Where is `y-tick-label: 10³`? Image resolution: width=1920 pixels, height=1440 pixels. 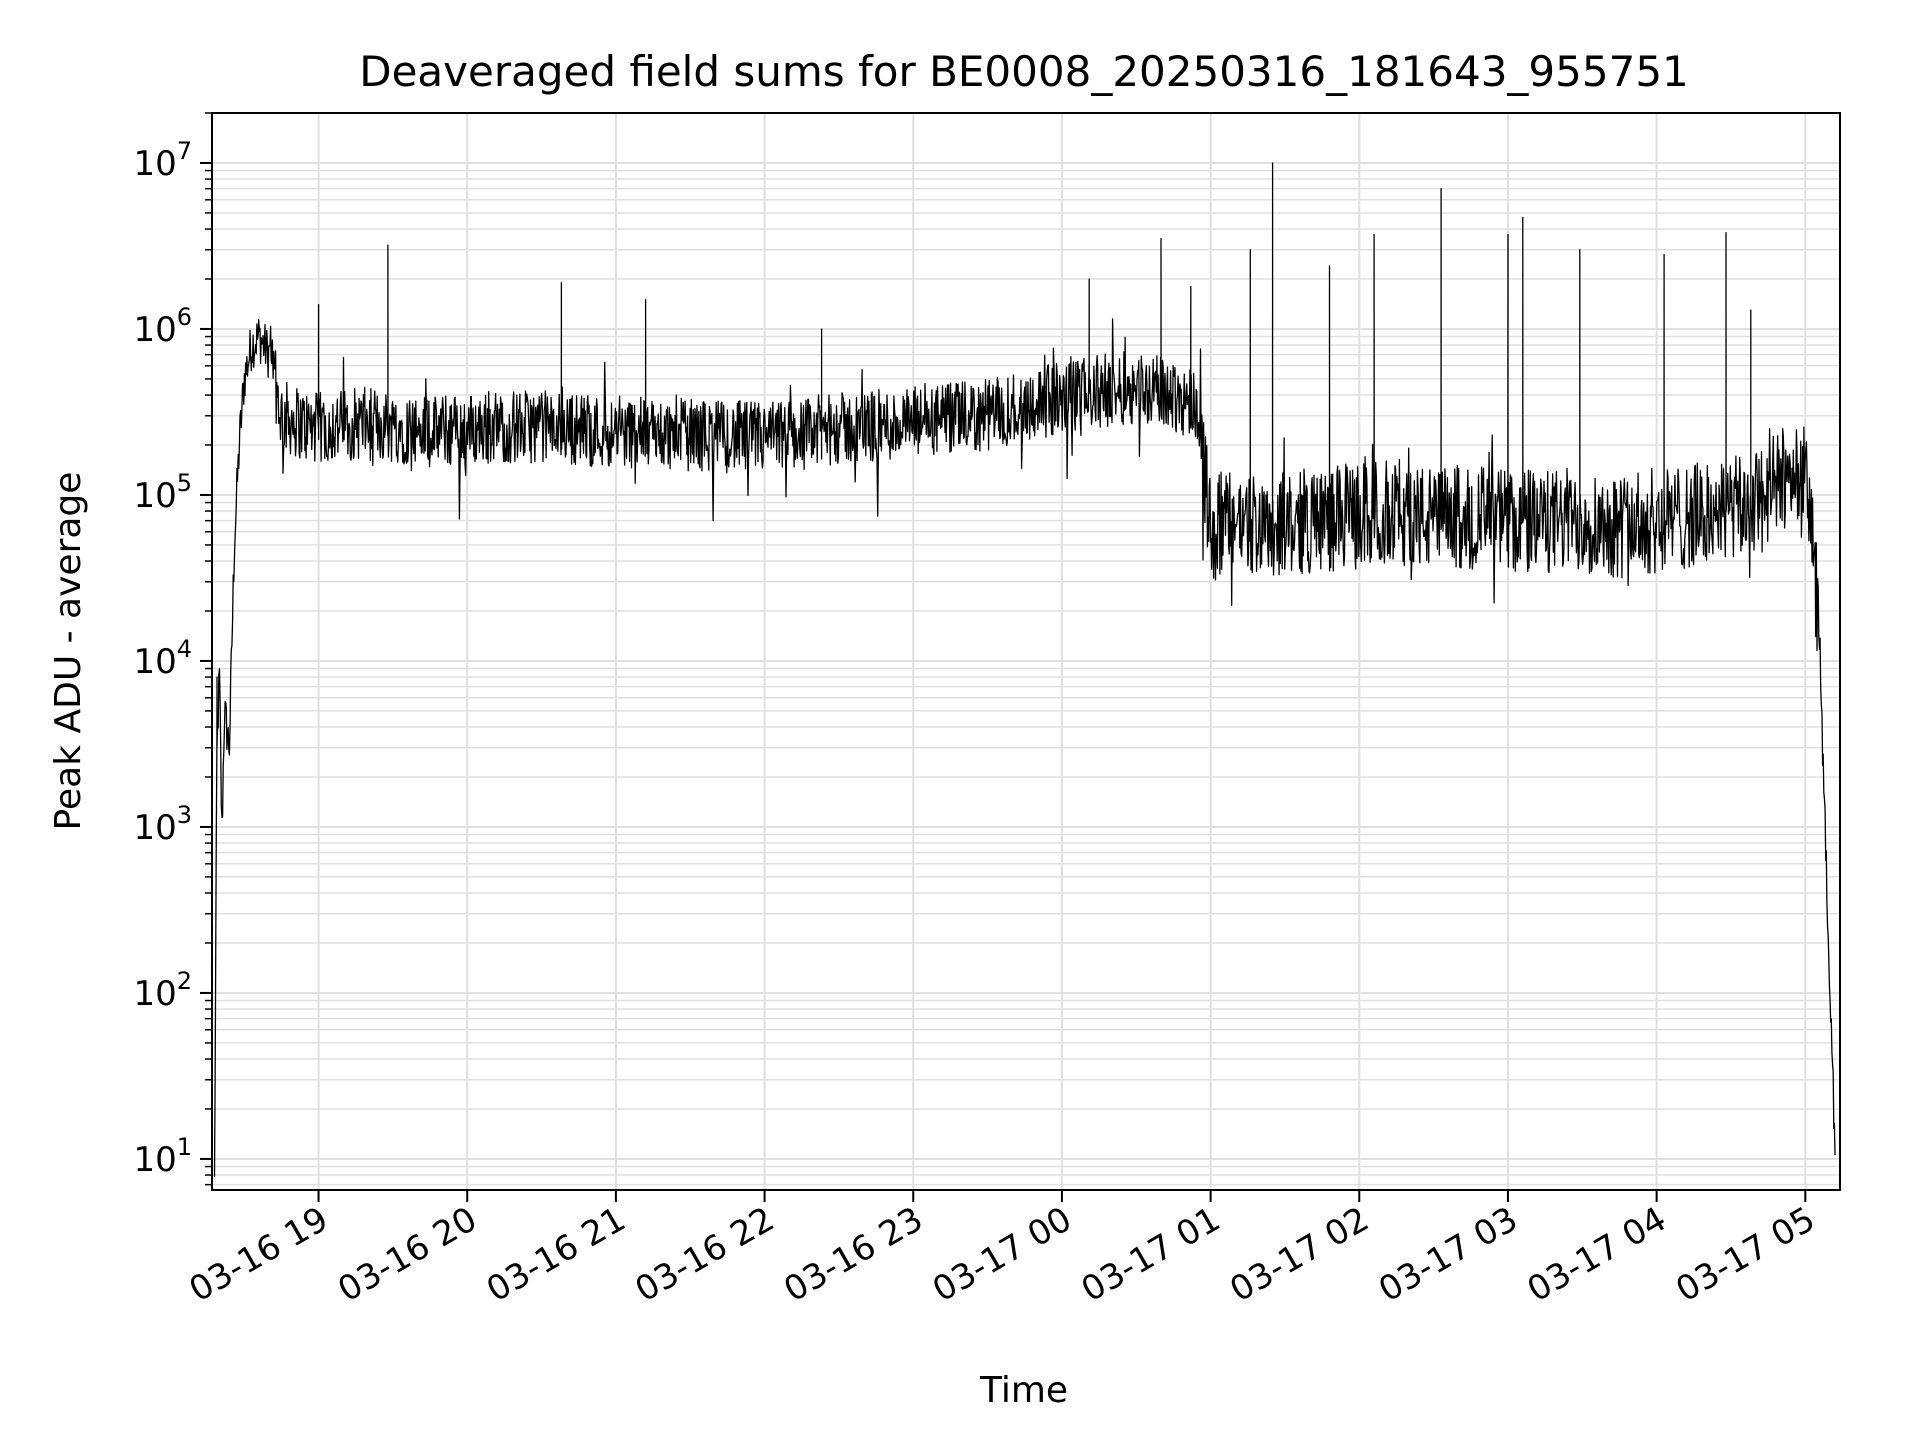 y-tick-label: 10³ is located at coordinates (162, 824).